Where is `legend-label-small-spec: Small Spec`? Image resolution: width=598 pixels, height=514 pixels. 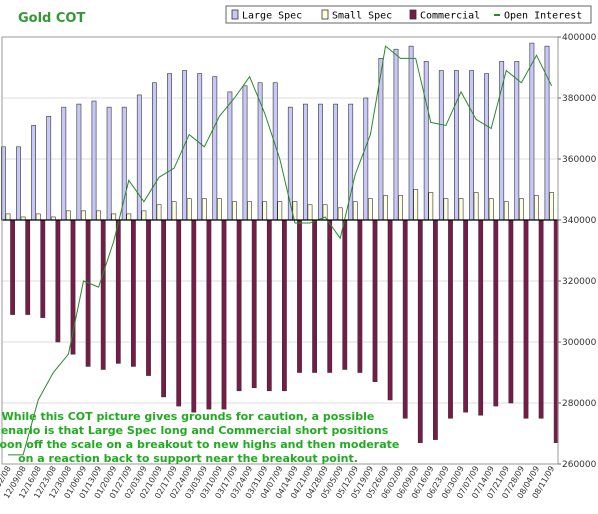 legend-label-small-spec: Small Spec is located at coordinates (362, 16).